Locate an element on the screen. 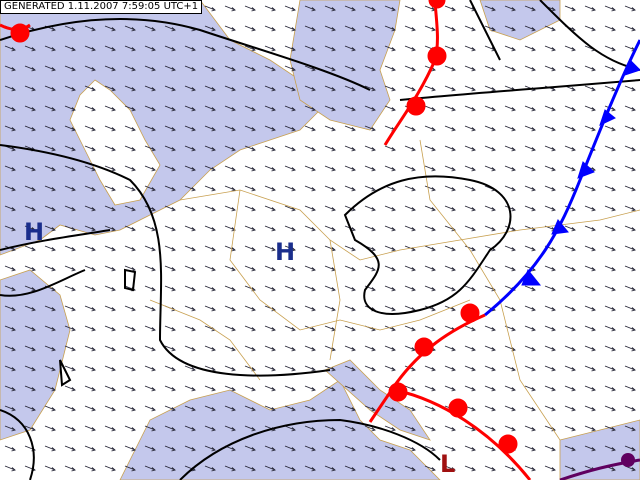 Image resolution: width=640 pixels, height=480 pixels. front-blue is located at coordinates (562, 178).